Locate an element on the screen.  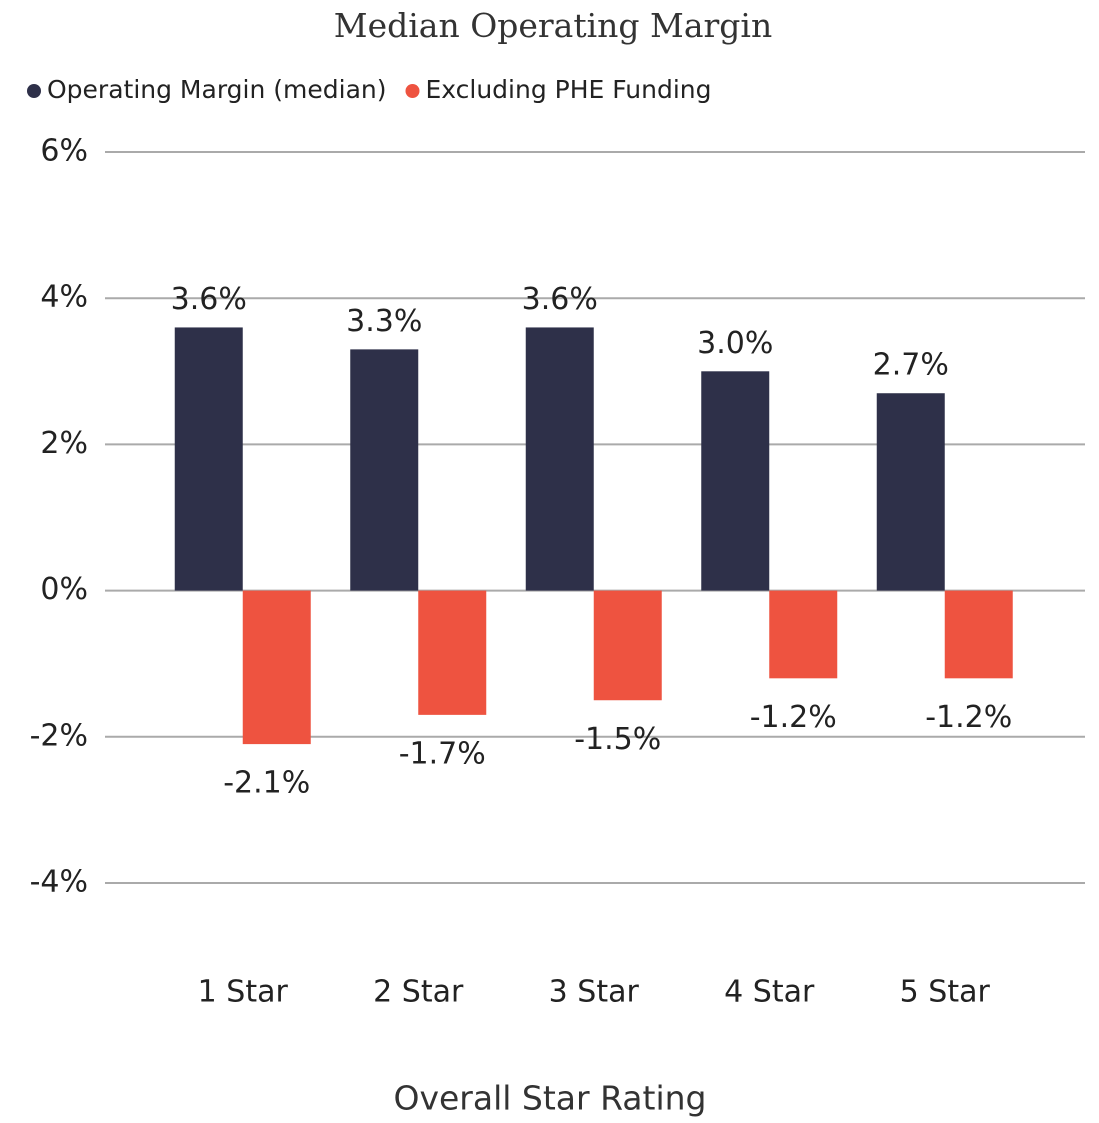
x-tick-label: 3 Star is located at coordinates (594, 992).